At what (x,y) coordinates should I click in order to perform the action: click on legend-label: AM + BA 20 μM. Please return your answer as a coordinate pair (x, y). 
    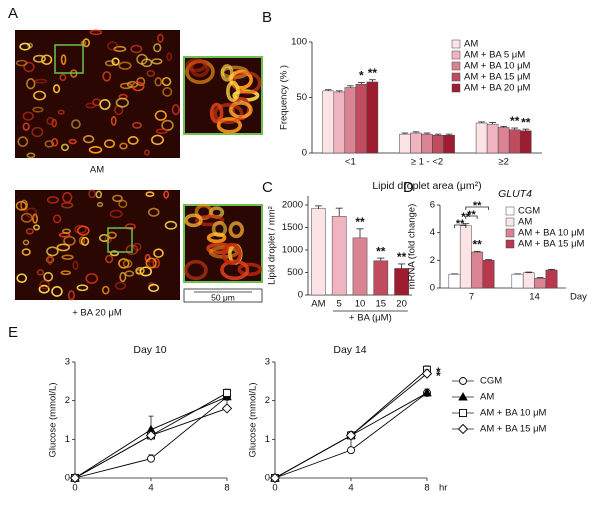
    Looking at the image, I should click on (497, 88).